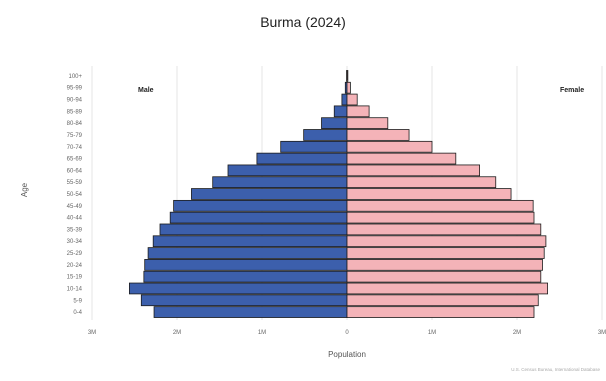 The image size is (606, 381). Describe the element at coordinates (77, 313) in the screenshot. I see `age-tick-label: 0-4` at that location.